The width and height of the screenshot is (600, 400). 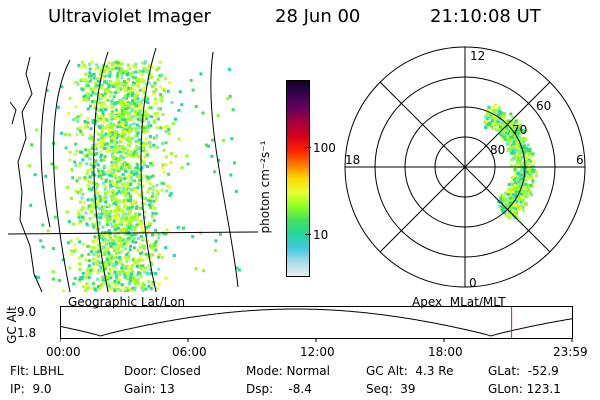 I want to click on colorbar-unit-label: photon cm⁻²s⁻¹, so click(x=265, y=187).